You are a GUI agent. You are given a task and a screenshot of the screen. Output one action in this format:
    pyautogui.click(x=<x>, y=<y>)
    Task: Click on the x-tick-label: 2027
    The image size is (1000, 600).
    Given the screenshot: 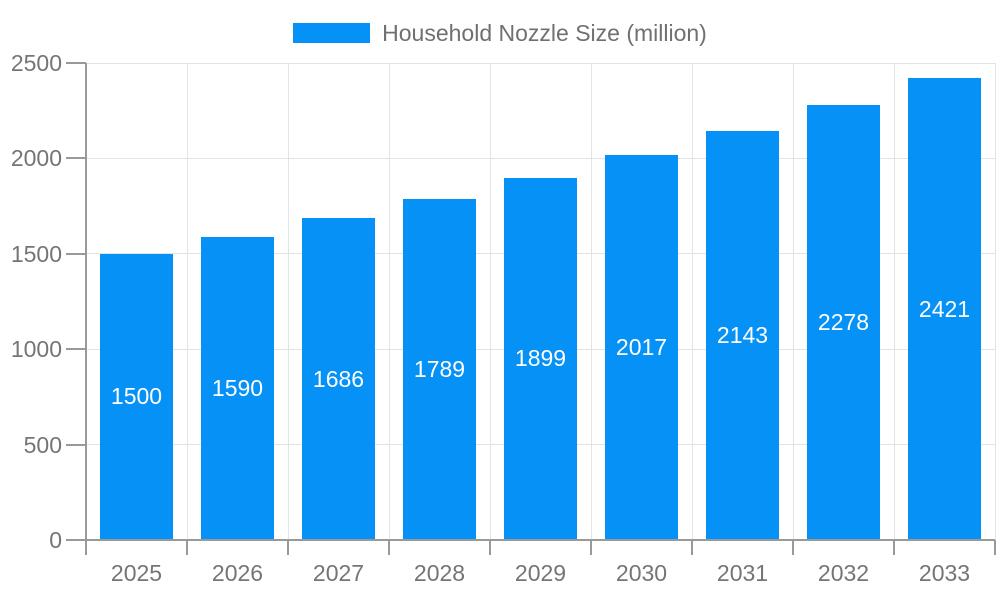 What is the action you would take?
    pyautogui.click(x=338, y=573)
    